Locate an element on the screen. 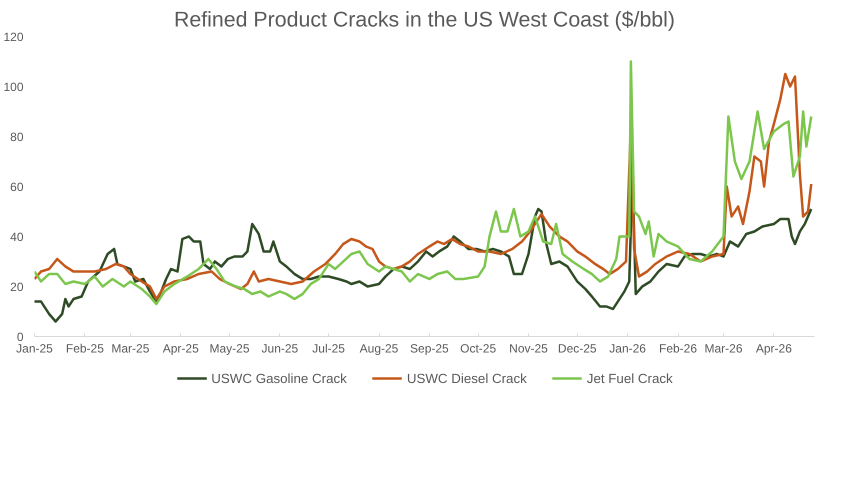  x-tick-label: Dec-25 is located at coordinates (577, 349).